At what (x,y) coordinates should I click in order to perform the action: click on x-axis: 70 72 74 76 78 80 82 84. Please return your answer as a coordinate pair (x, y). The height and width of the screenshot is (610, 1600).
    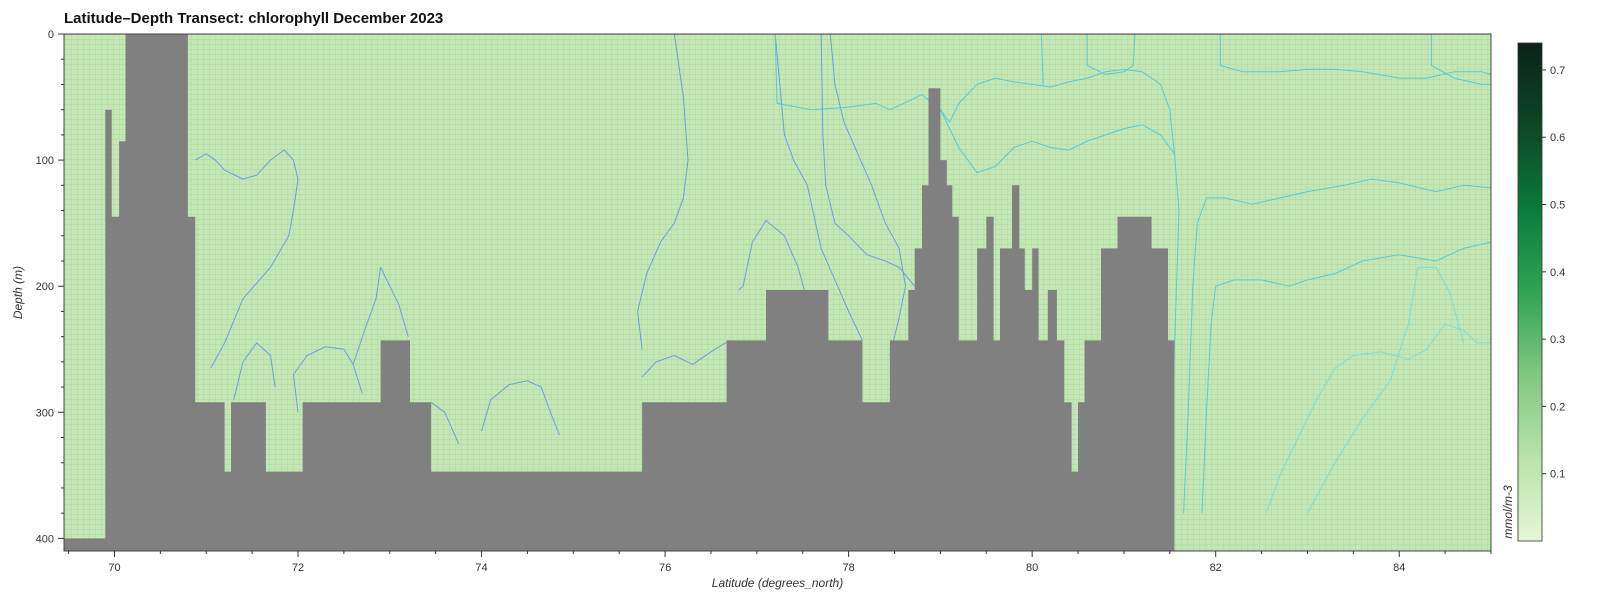
    Looking at the image, I should click on (780, 562).